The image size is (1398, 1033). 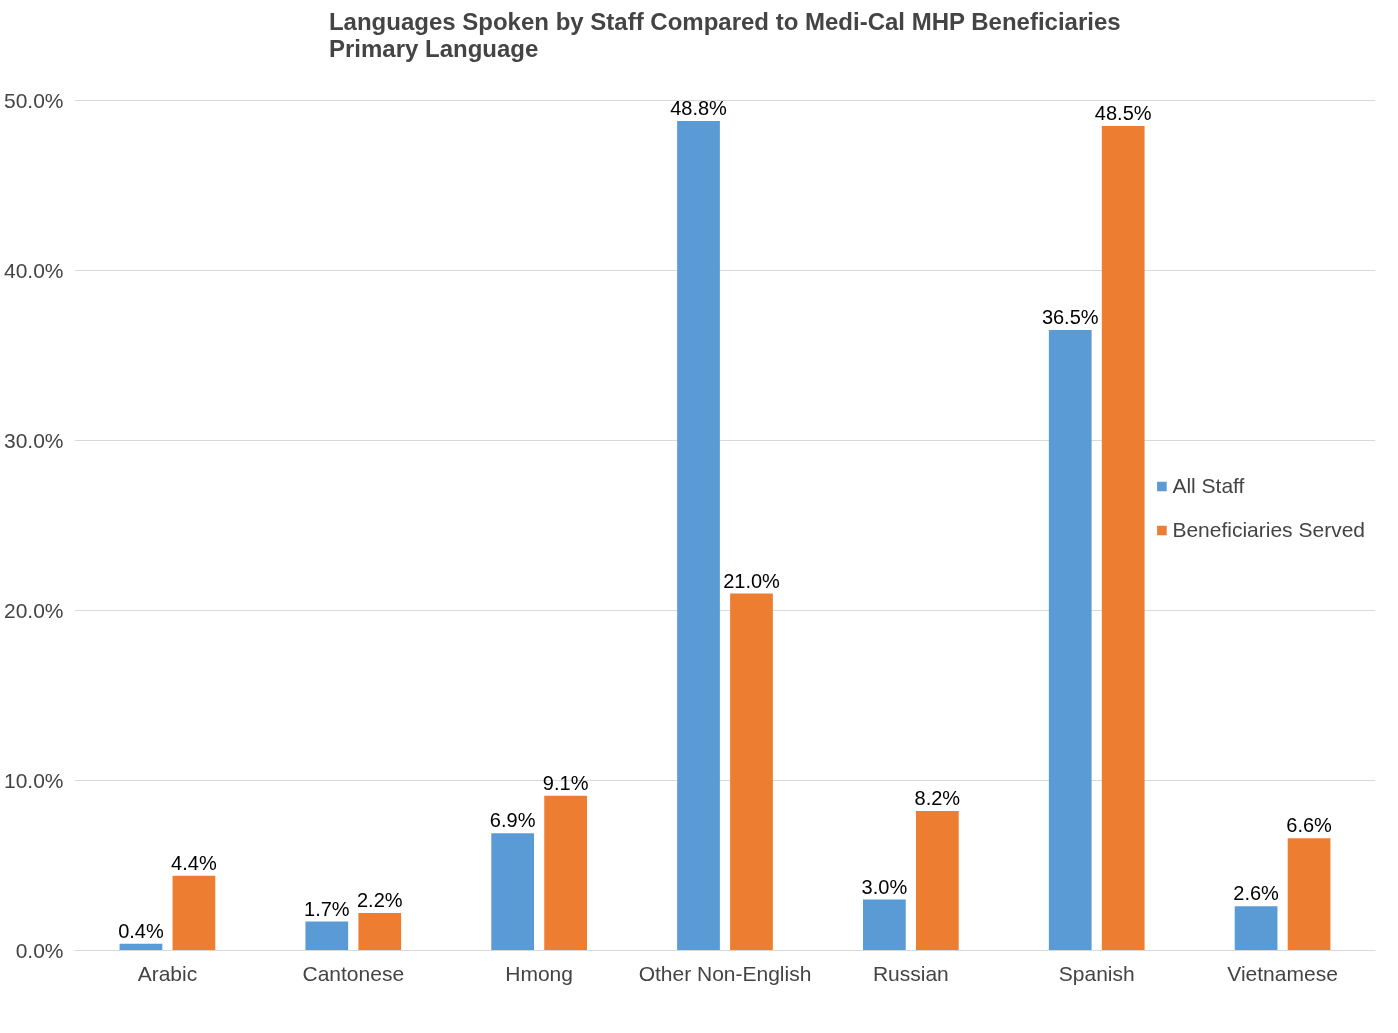 What do you see at coordinates (1208, 486) in the screenshot?
I see `legend-label: All Staff` at bounding box center [1208, 486].